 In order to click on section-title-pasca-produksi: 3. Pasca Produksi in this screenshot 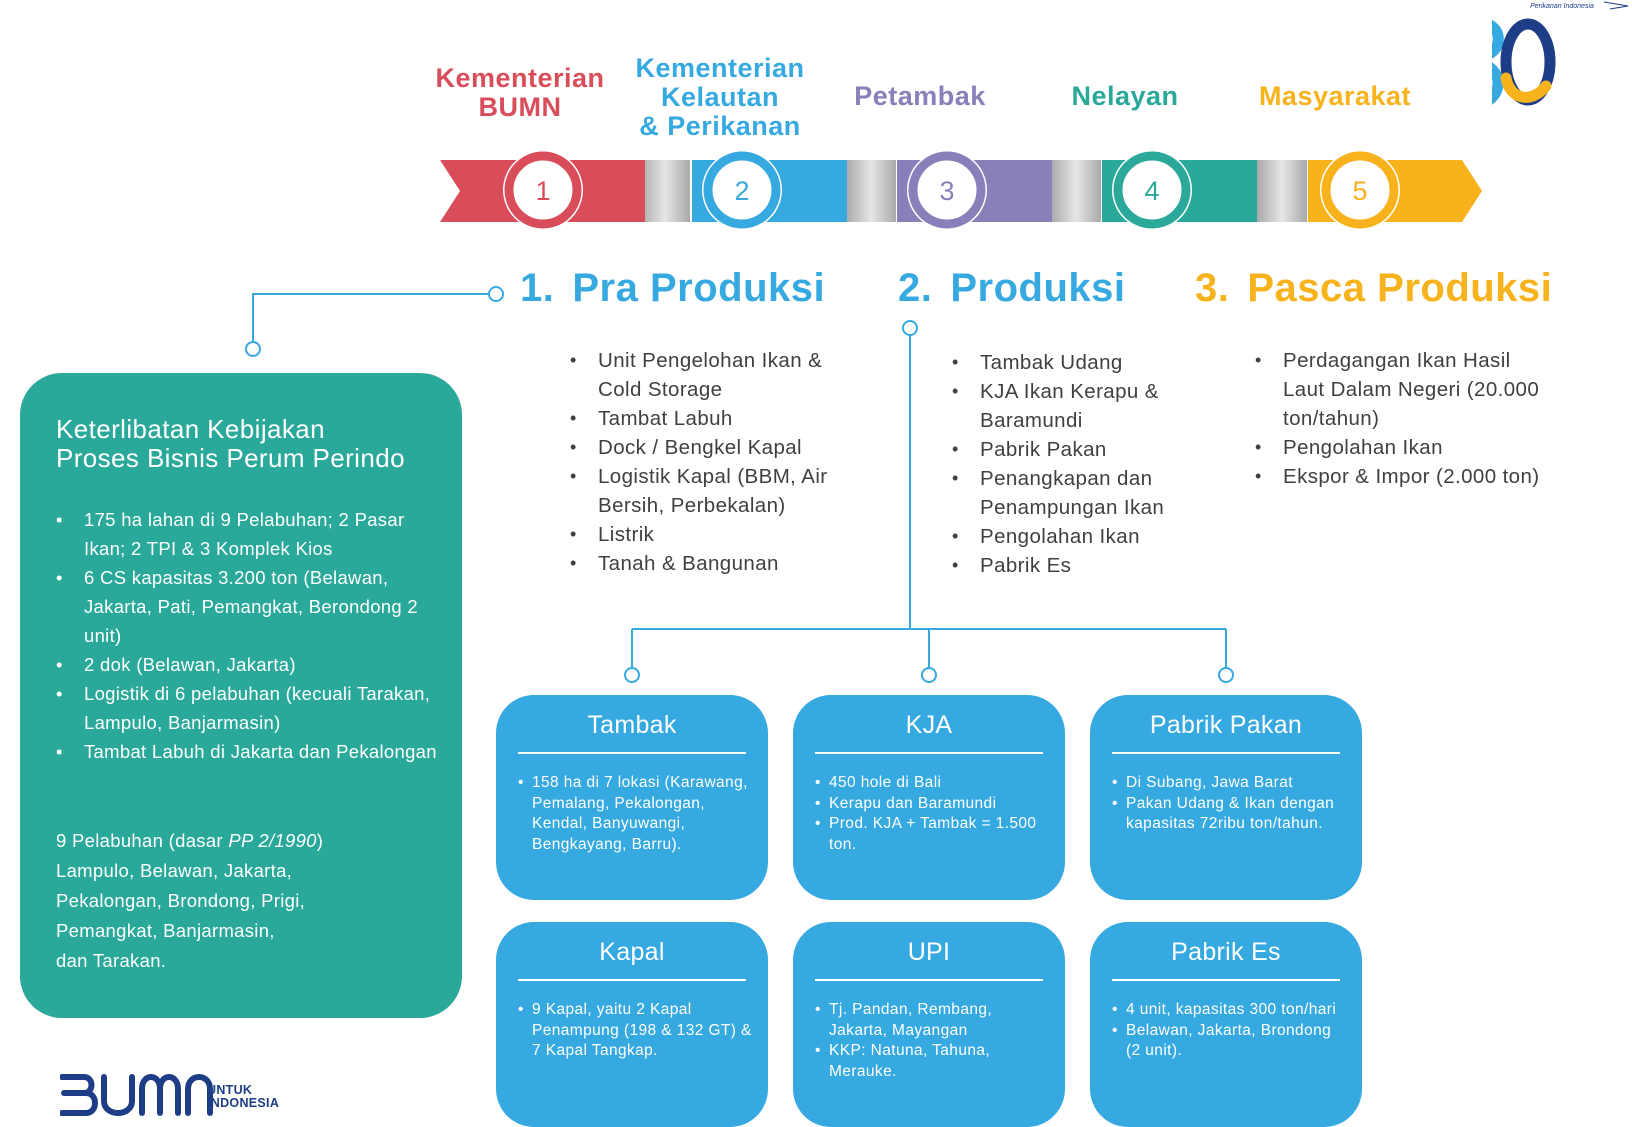, I will do `click(1373, 288)`.